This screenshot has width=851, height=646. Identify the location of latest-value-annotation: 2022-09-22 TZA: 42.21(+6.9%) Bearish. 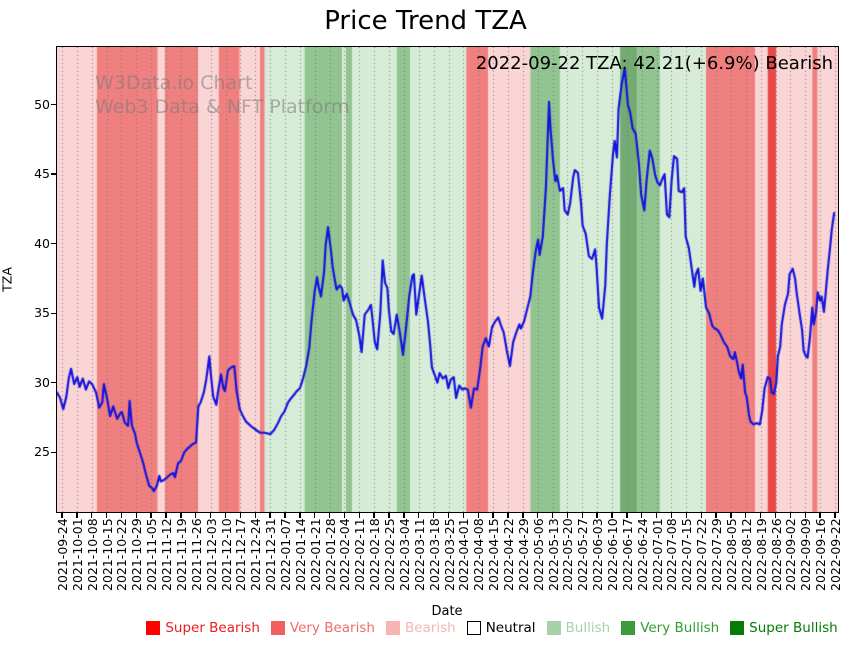
(654, 63).